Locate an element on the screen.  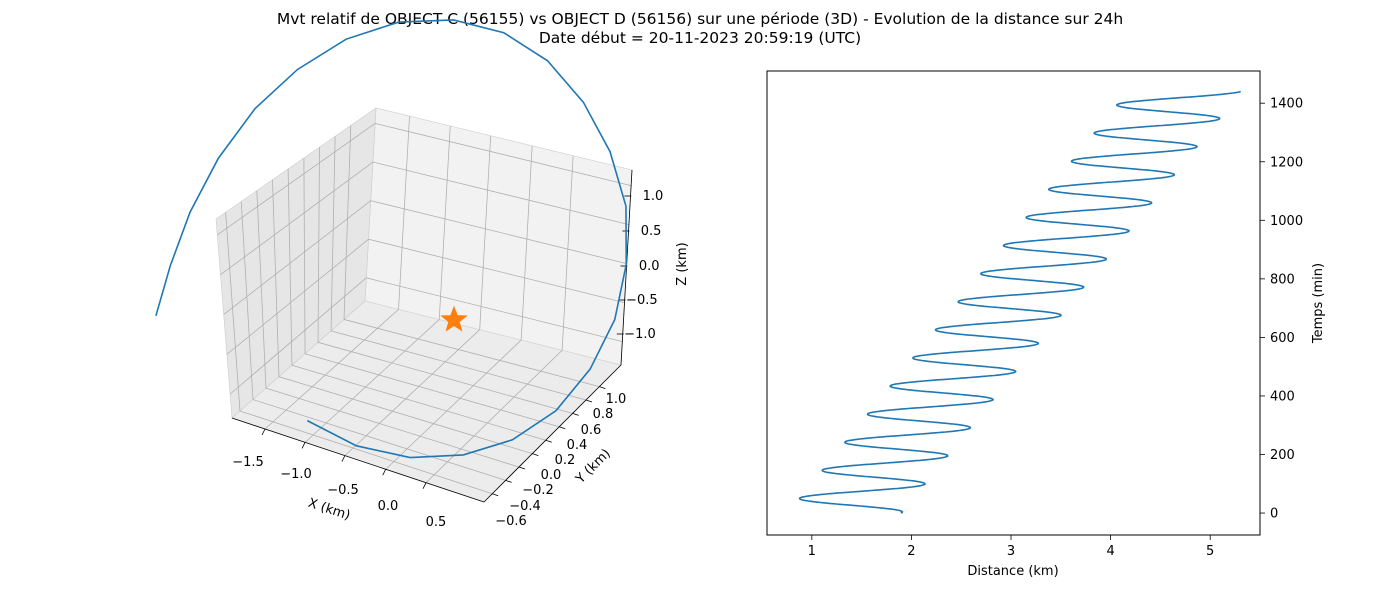
y-tick-label: 0.8 is located at coordinates (603, 414).